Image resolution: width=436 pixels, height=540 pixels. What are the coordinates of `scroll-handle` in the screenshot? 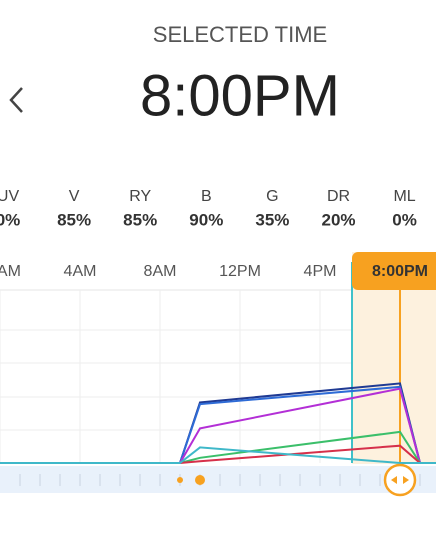 It's located at (400, 480).